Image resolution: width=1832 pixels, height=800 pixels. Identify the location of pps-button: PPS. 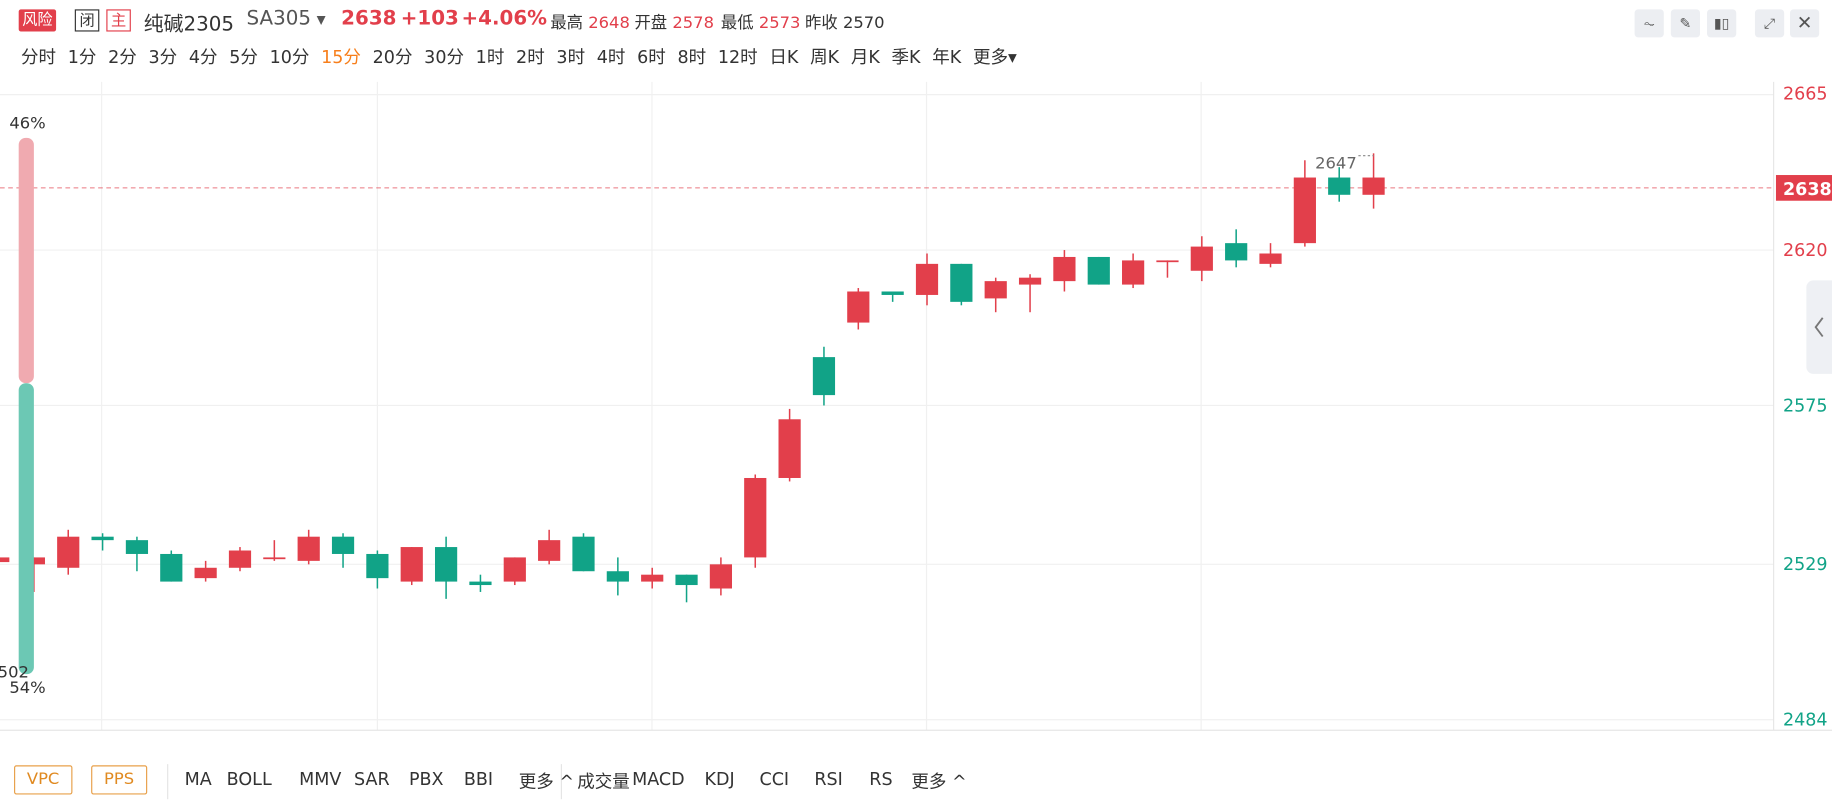
(119, 780).